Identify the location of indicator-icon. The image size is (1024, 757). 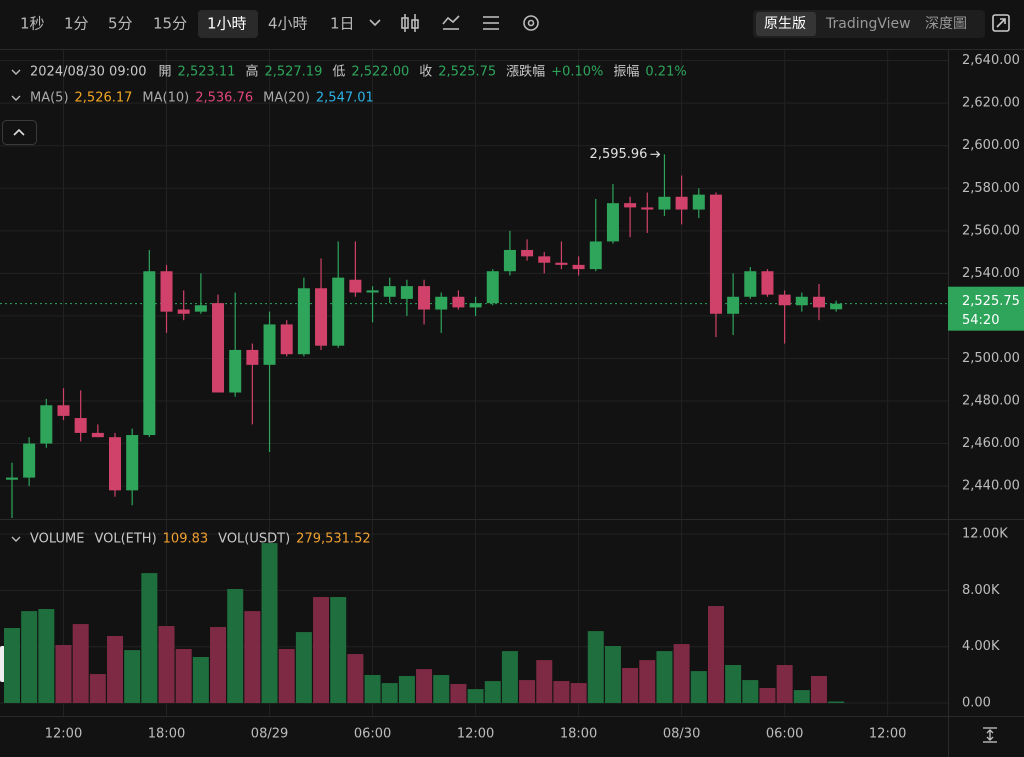
(451, 22).